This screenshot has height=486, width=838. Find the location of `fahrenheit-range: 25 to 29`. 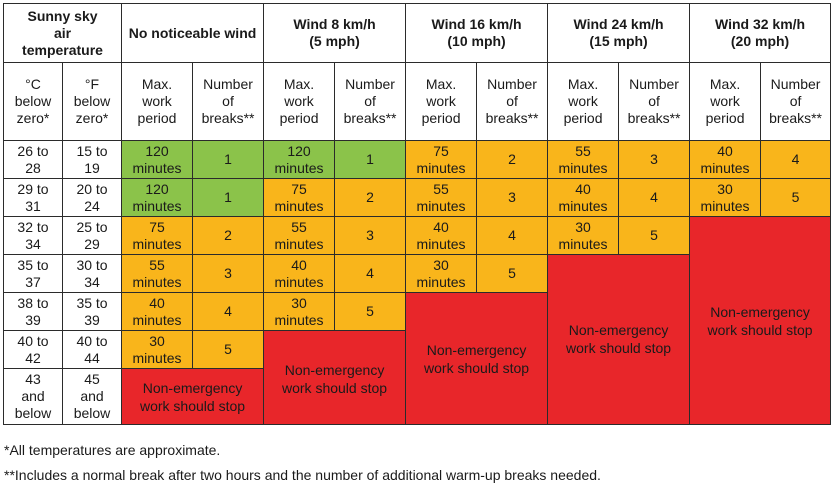

fahrenheit-range: 25 to 29 is located at coordinates (92, 235).